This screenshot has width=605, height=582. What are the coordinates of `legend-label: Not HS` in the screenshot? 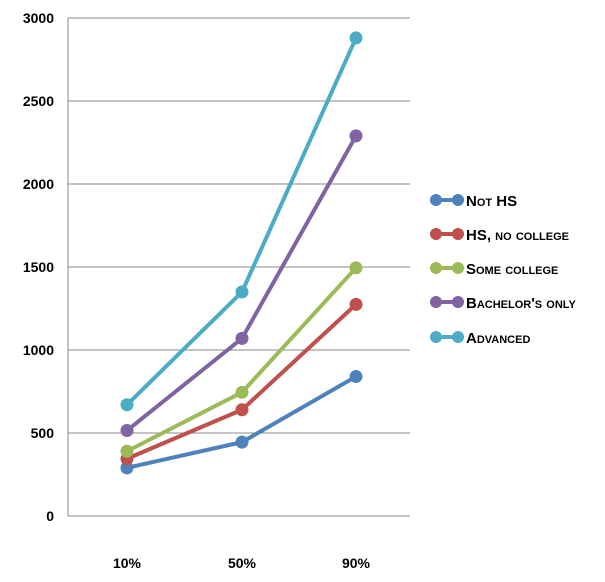 It's located at (491, 201).